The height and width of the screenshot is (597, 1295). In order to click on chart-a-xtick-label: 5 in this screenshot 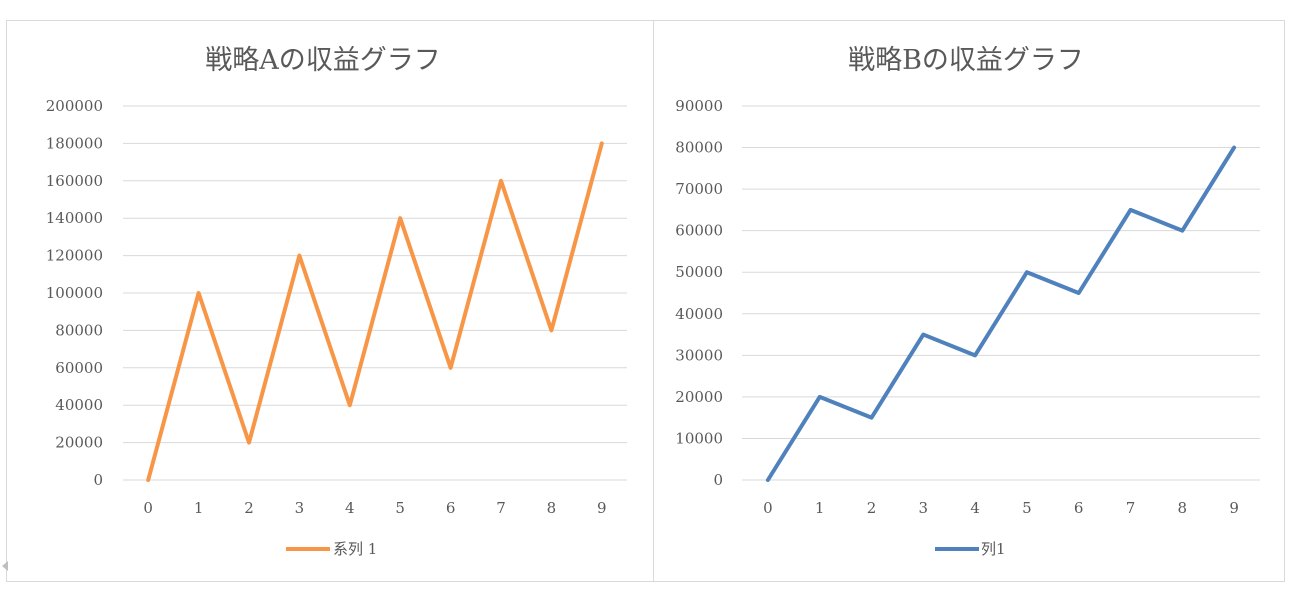, I will do `click(400, 508)`.